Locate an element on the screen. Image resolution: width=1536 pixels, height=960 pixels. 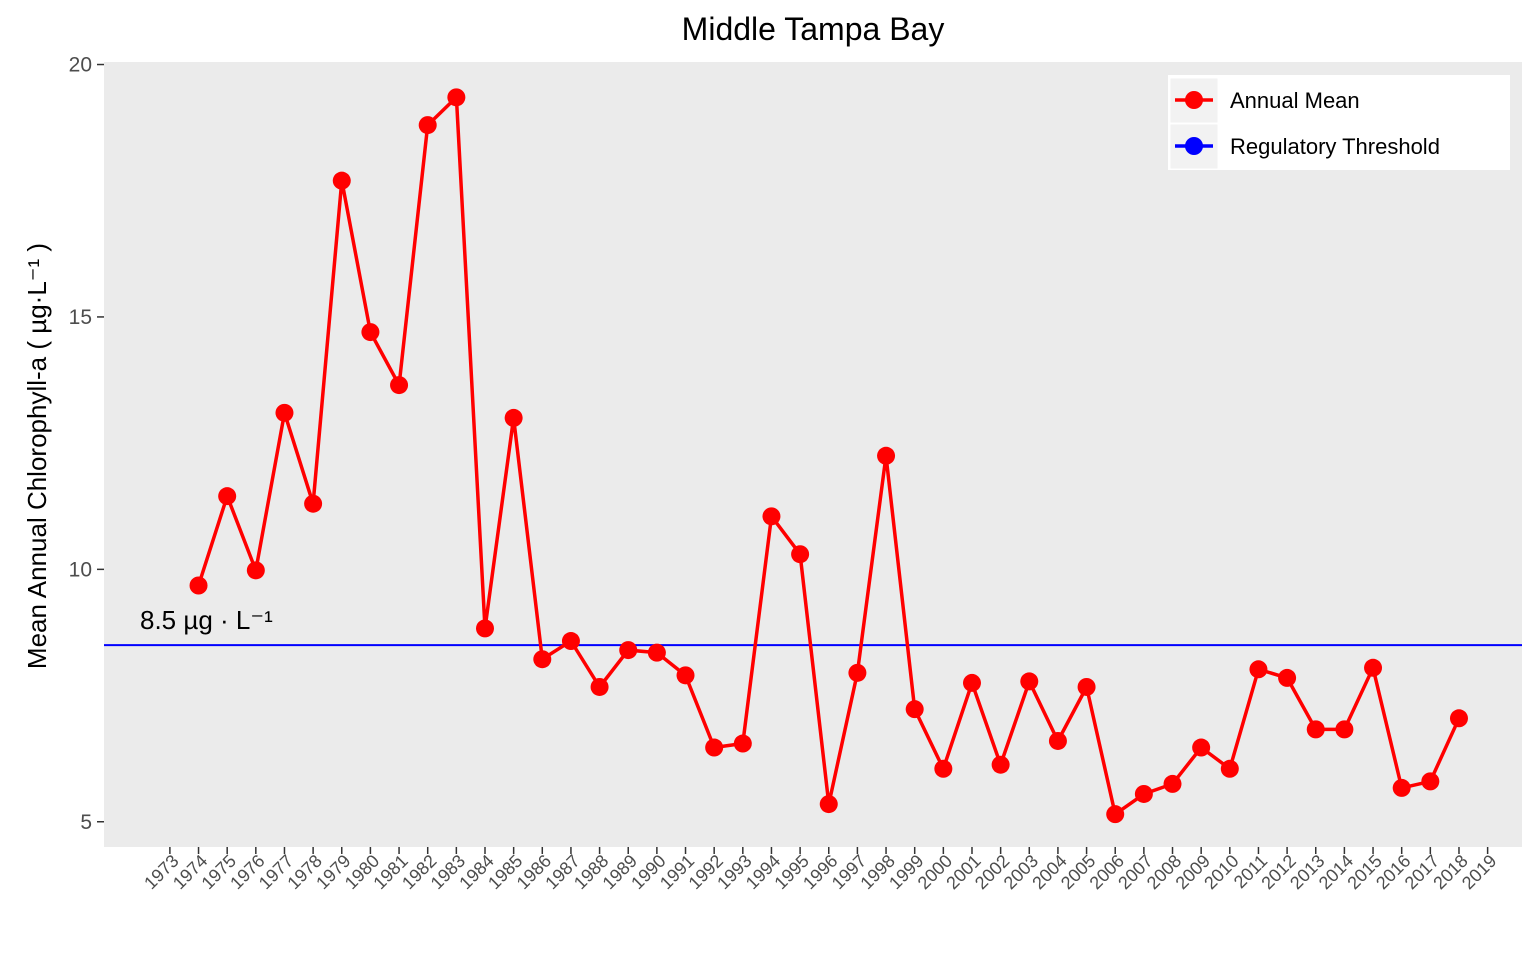
data-point-1975 is located at coordinates (227, 496).